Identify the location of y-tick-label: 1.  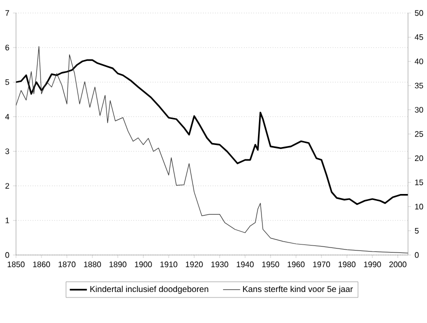
(8, 221).